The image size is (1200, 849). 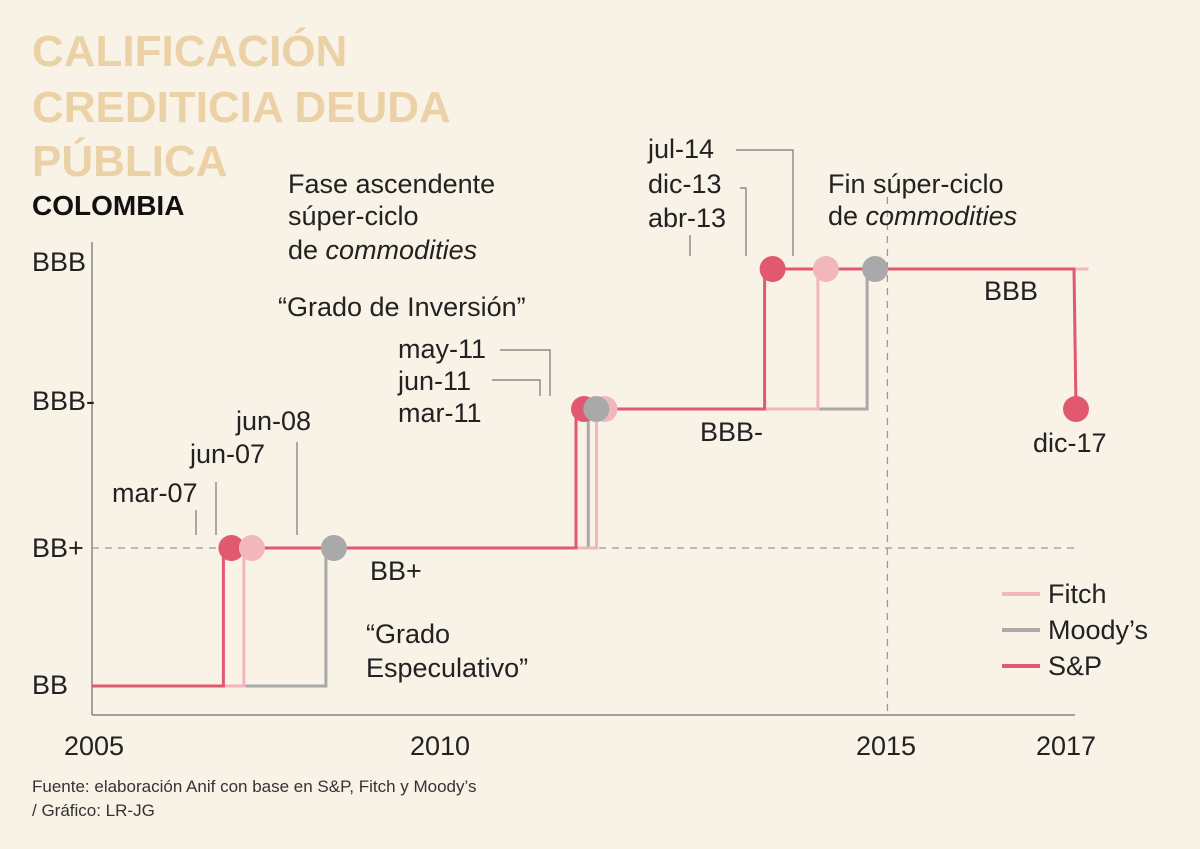 I want to click on phase-end-line-1: Fin súper-ciclo, so click(x=916, y=184).